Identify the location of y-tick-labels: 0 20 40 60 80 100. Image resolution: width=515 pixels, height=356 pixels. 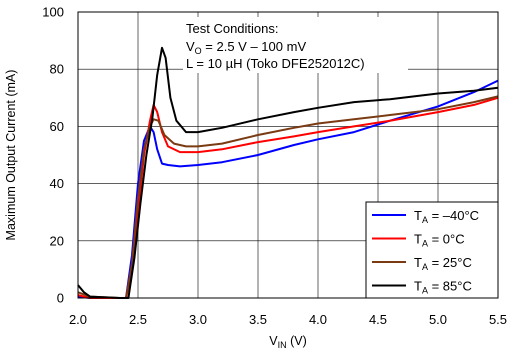
(53, 155).